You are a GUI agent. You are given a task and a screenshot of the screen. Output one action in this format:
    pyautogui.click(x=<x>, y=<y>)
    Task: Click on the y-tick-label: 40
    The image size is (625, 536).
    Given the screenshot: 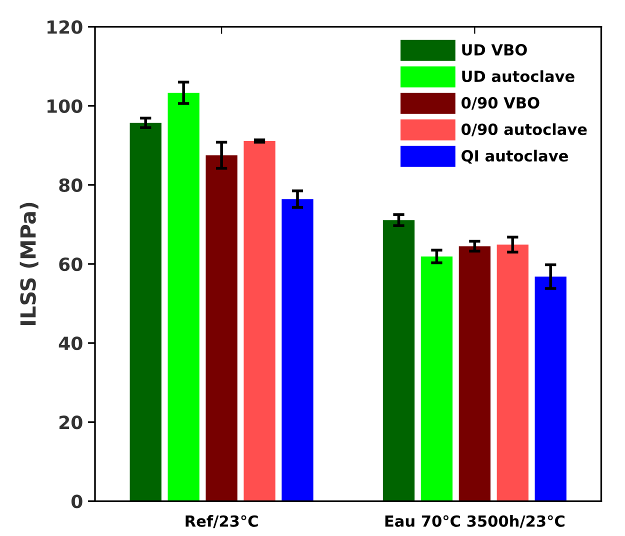 What is the action you would take?
    pyautogui.click(x=70, y=343)
    